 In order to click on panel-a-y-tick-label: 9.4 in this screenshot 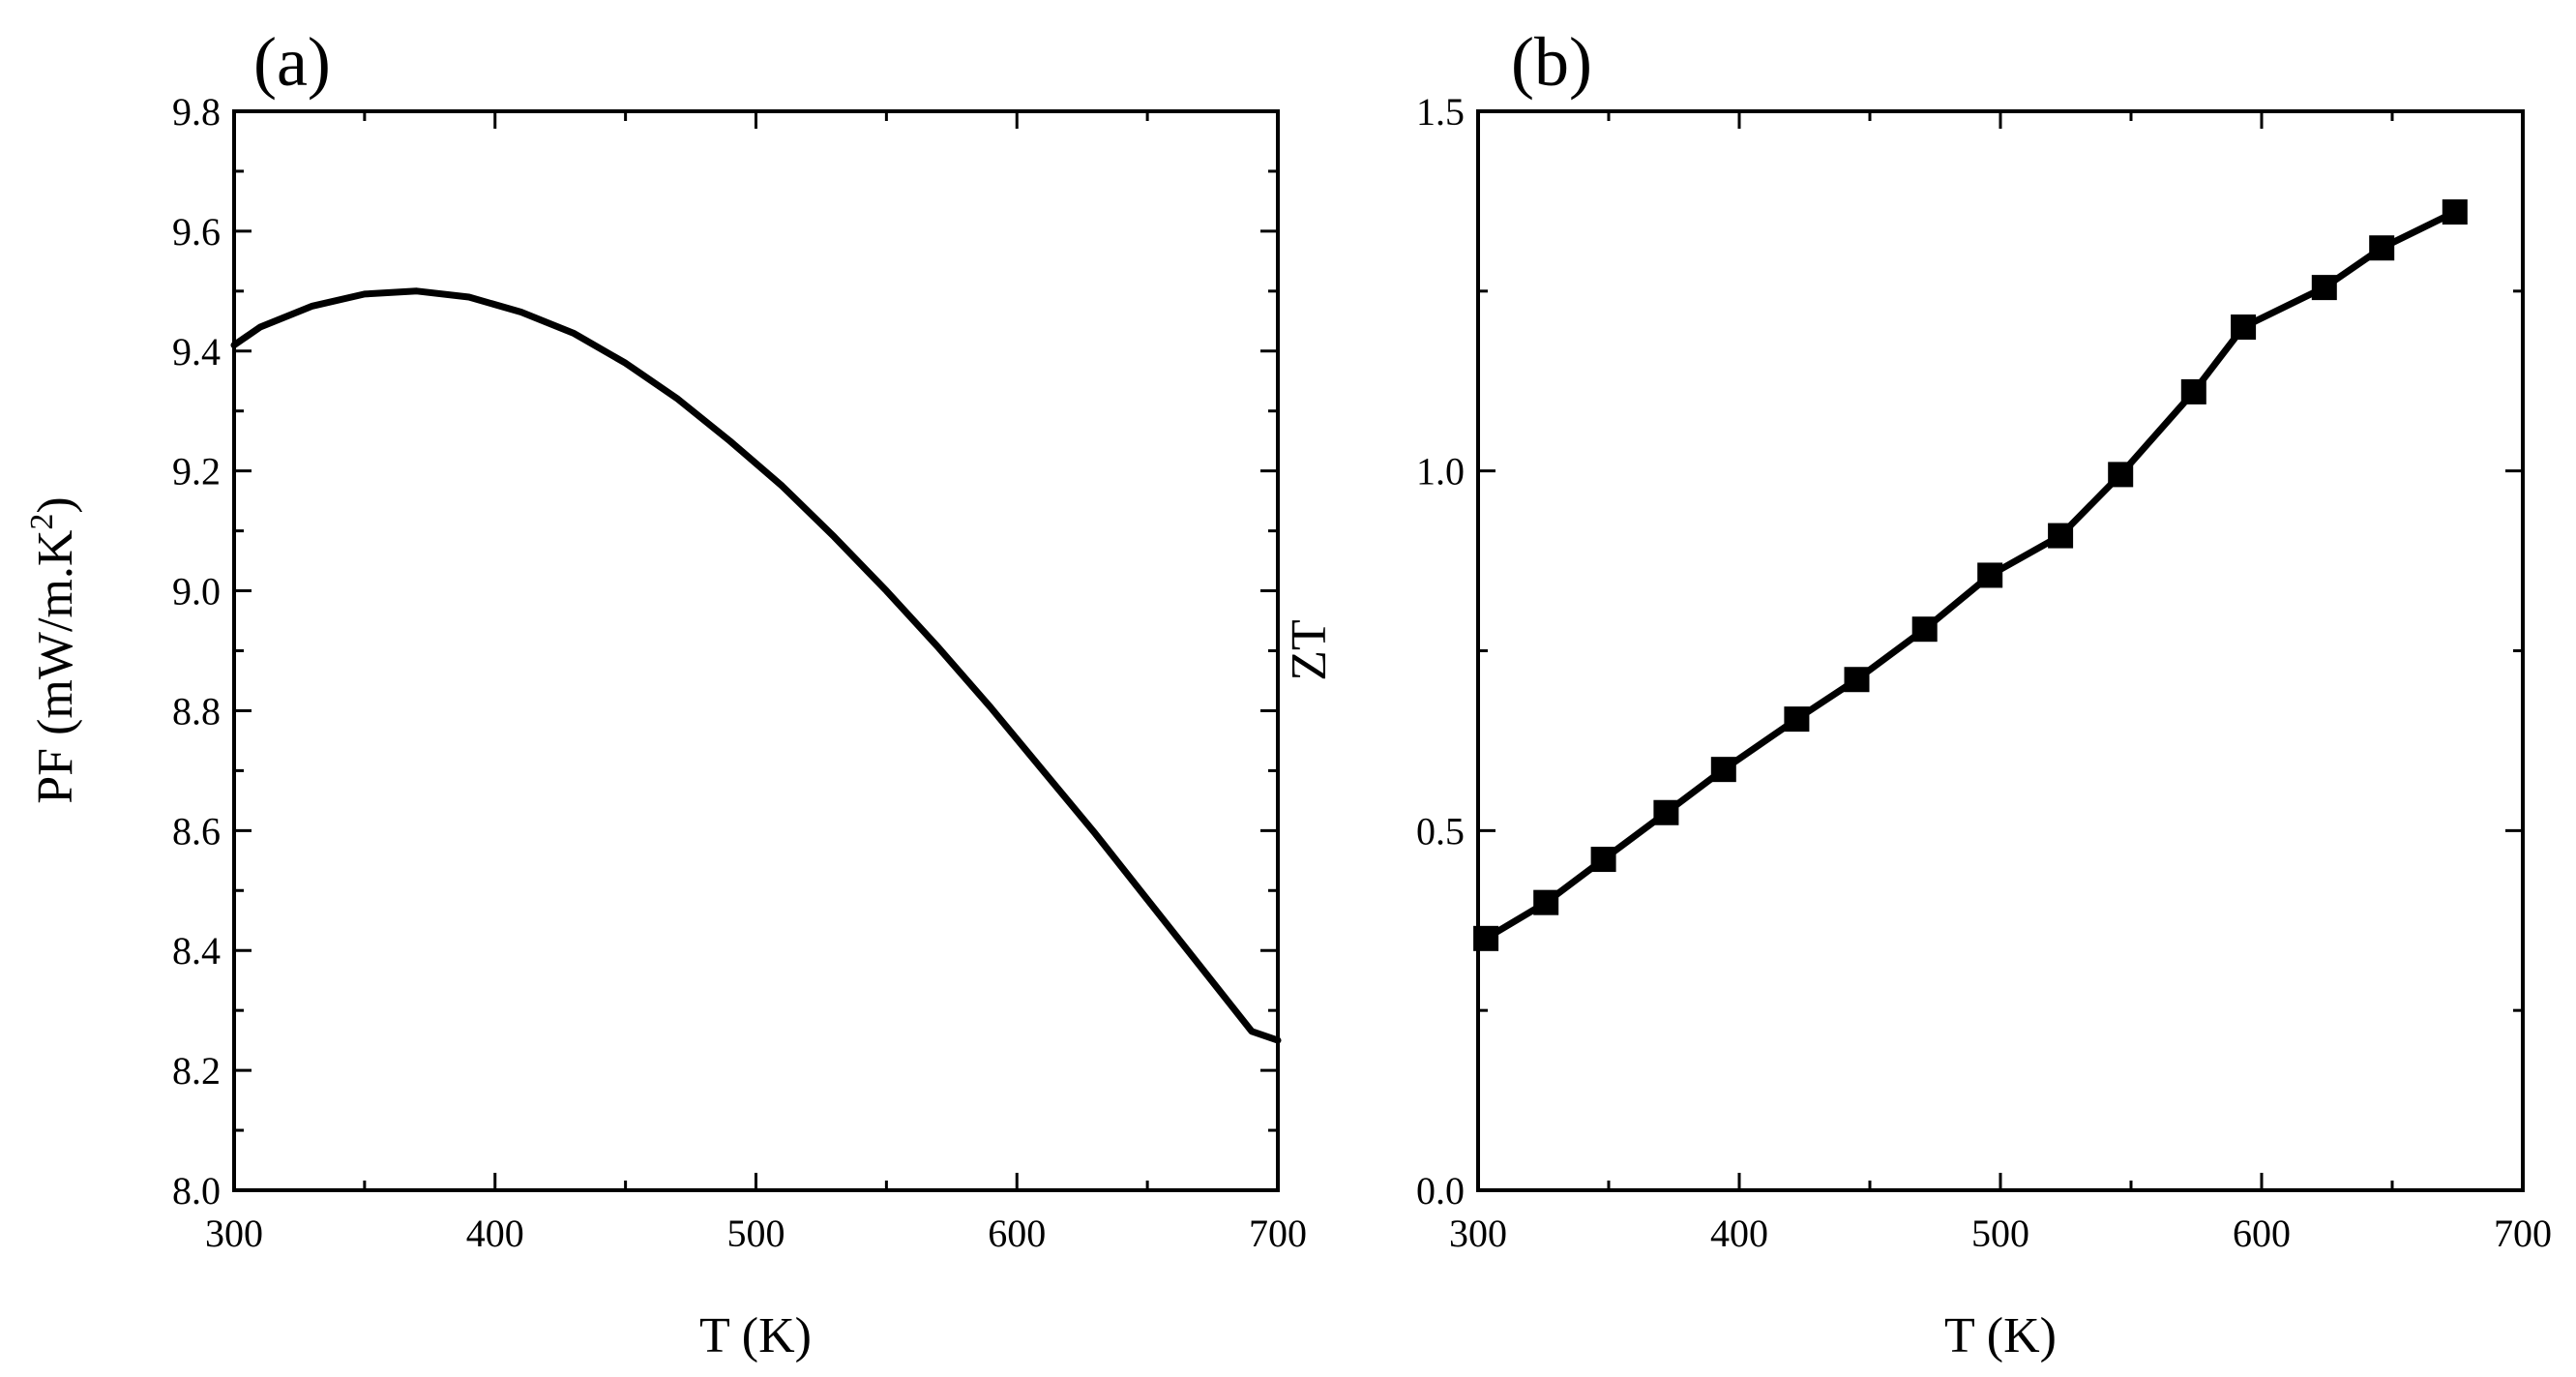, I will do `click(196, 352)`.